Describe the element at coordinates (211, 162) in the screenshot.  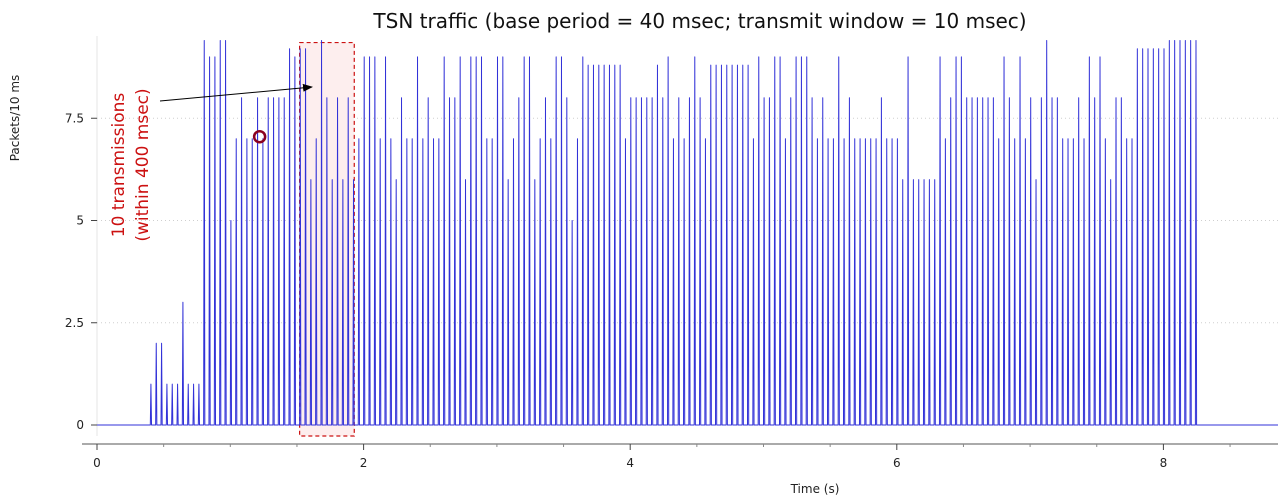
I see `annotation-front-layer: 10 transmissions (within 400 msec)` at that location.